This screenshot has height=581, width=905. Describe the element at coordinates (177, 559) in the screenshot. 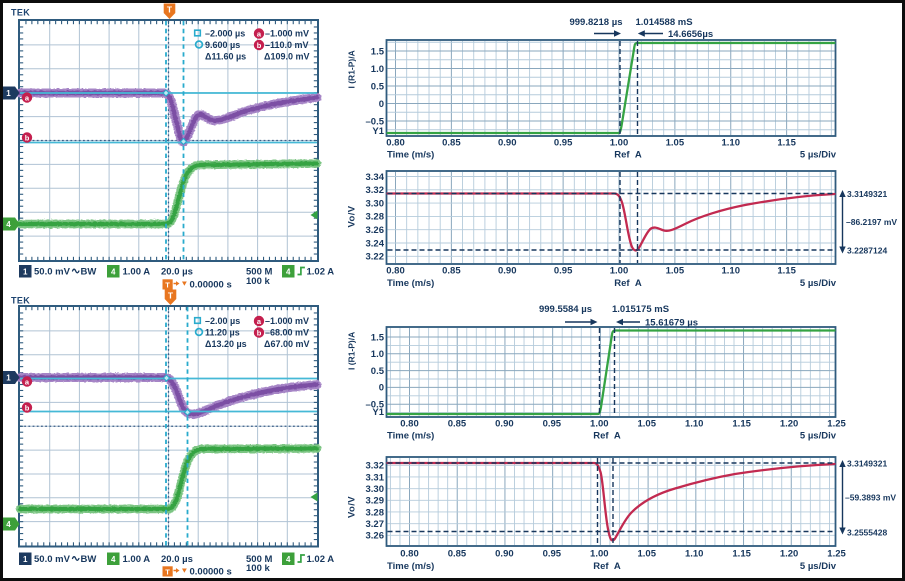

I see `svg-text: 20.0 µs` at that location.